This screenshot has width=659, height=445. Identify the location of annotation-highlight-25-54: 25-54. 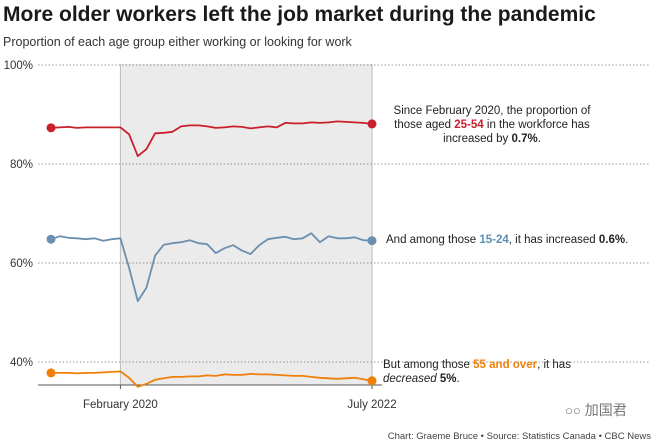
(469, 125).